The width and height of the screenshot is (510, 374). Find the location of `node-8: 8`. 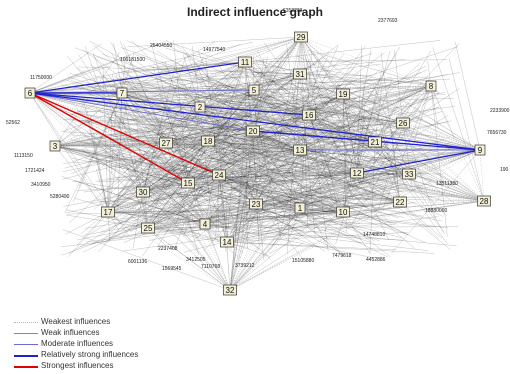

node-8: 8 is located at coordinates (431, 86).